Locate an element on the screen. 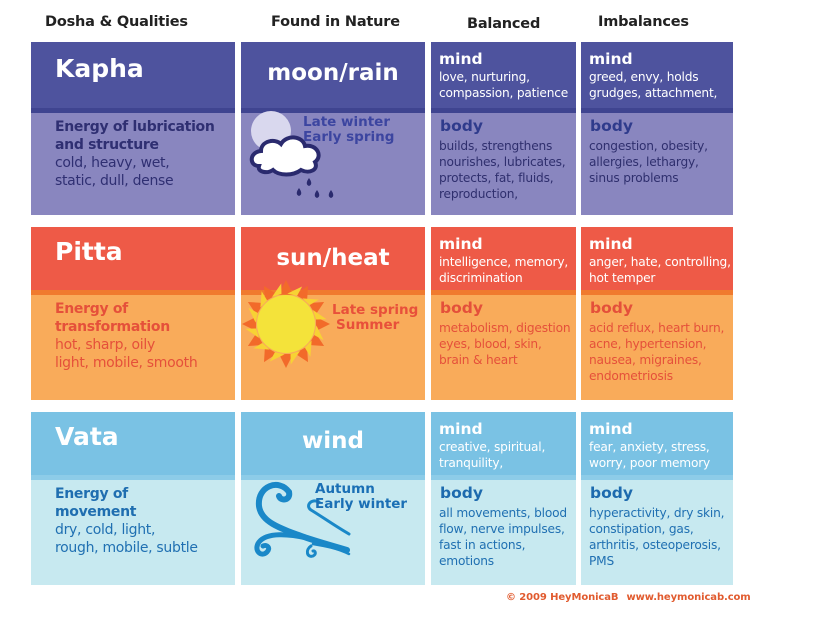 The image size is (819, 620). text-line: fear, anxiety, stress, is located at coordinates (649, 447).